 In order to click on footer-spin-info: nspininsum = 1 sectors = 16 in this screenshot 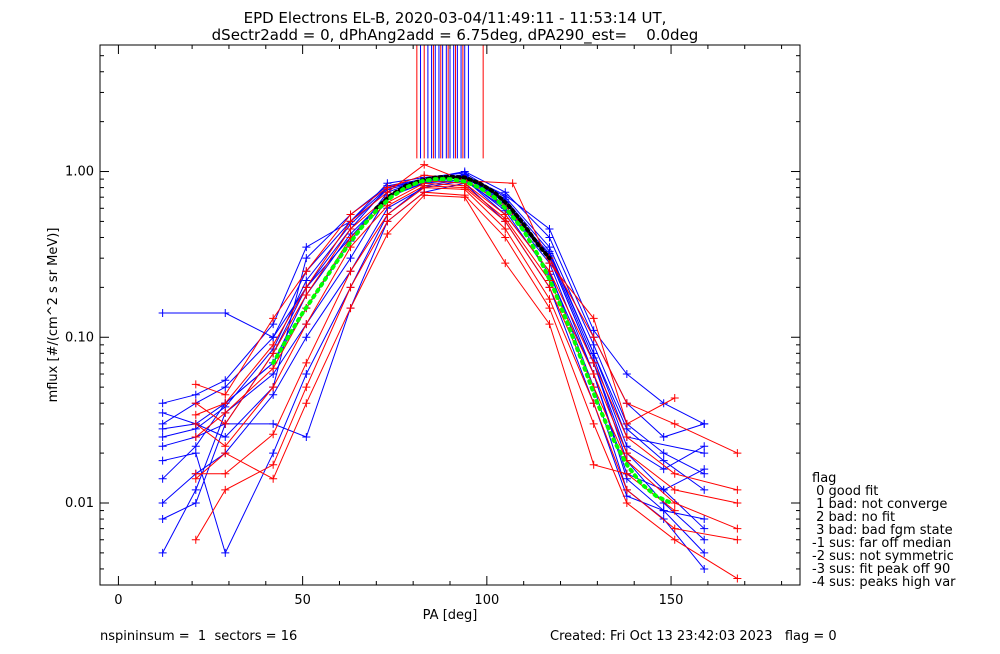, I will do `click(198, 636)`.